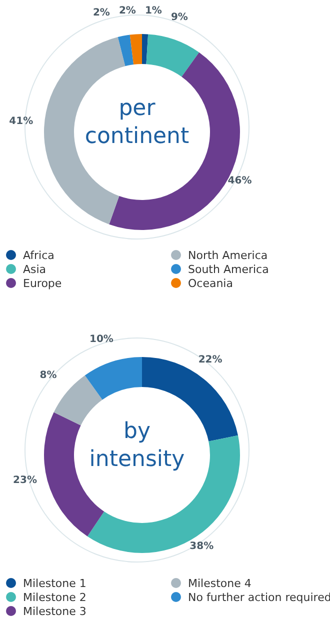 Image resolution: width=330 pixels, height=628 pixels. I want to click on data-label: 9%, so click(179, 18).